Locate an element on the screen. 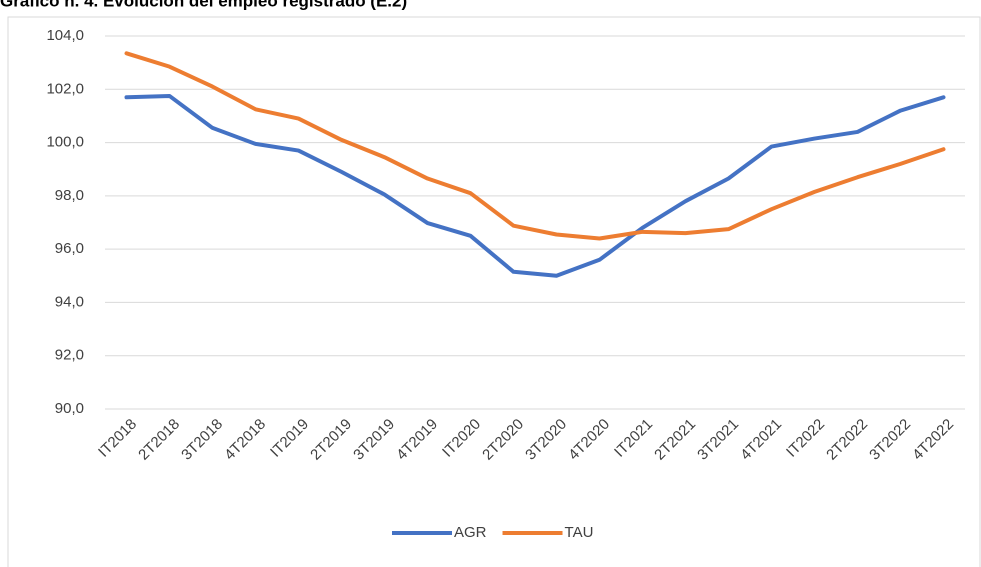 The image size is (981, 567). x-tick-label: 2T2021 is located at coordinates (675, 440).